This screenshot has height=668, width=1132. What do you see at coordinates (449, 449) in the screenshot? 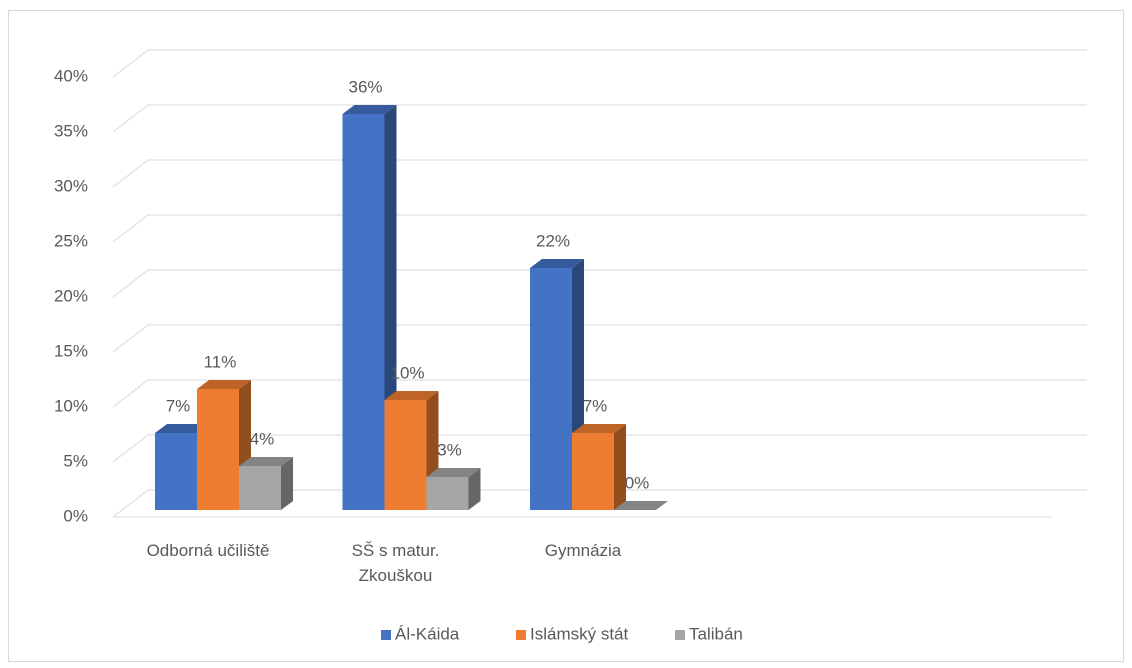
I see `data-label: 3%` at bounding box center [449, 449].